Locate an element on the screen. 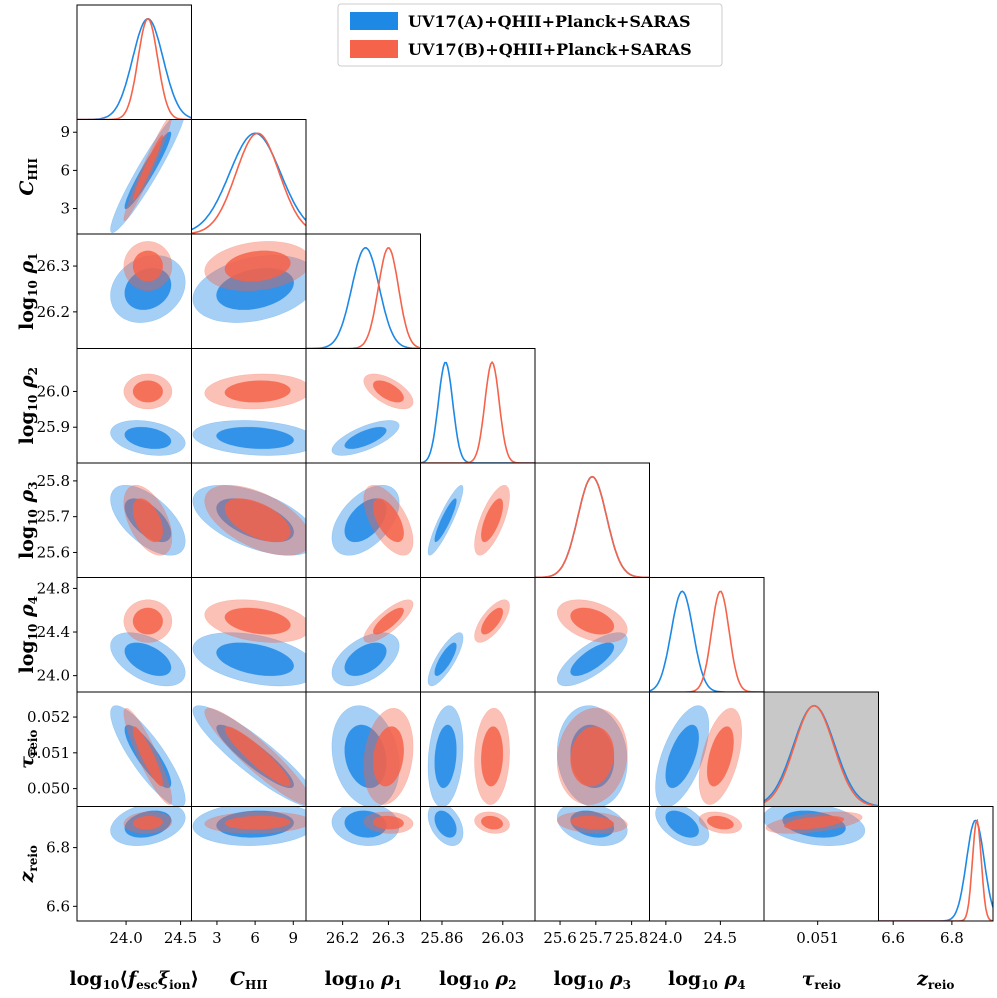  panel-r4-r3 is located at coordinates (592, 635).